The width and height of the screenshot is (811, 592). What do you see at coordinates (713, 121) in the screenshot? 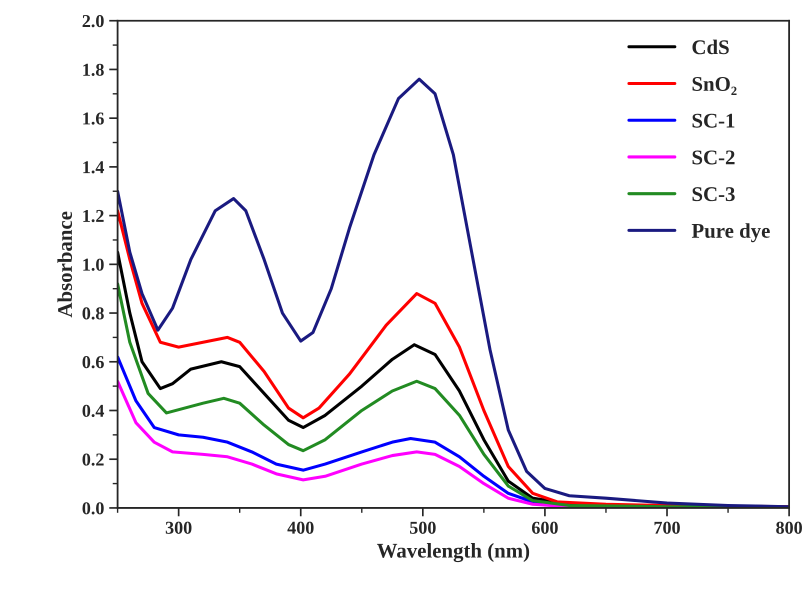
I see `legend-label: SC-1` at bounding box center [713, 121].